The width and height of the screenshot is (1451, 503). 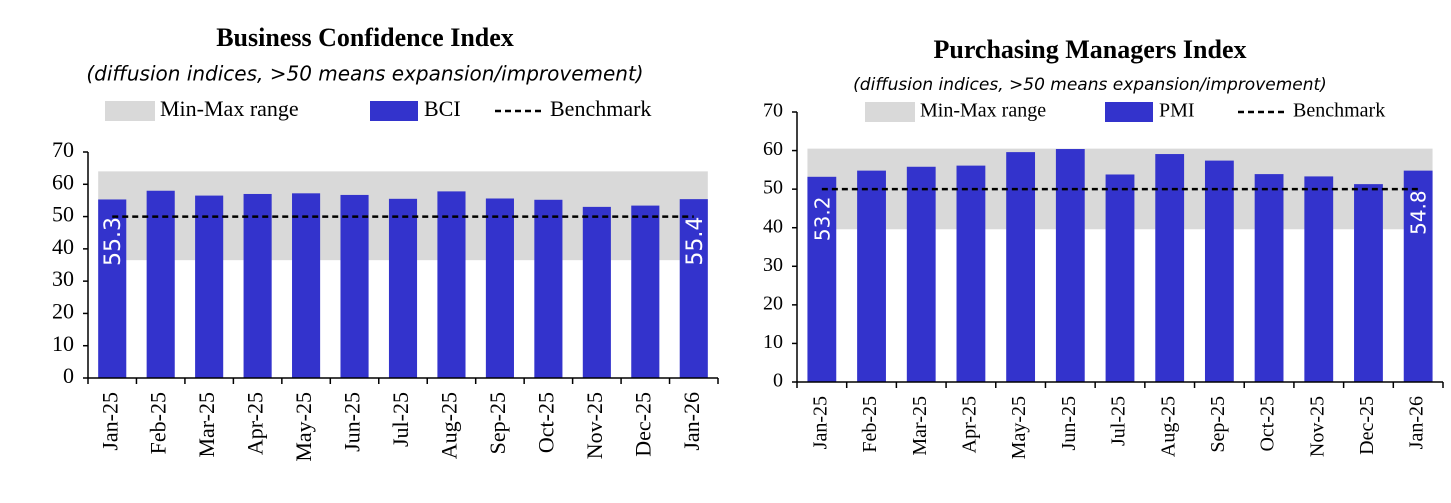 What do you see at coordinates (113, 241) in the screenshot?
I see `data-label: 55.3` at bounding box center [113, 241].